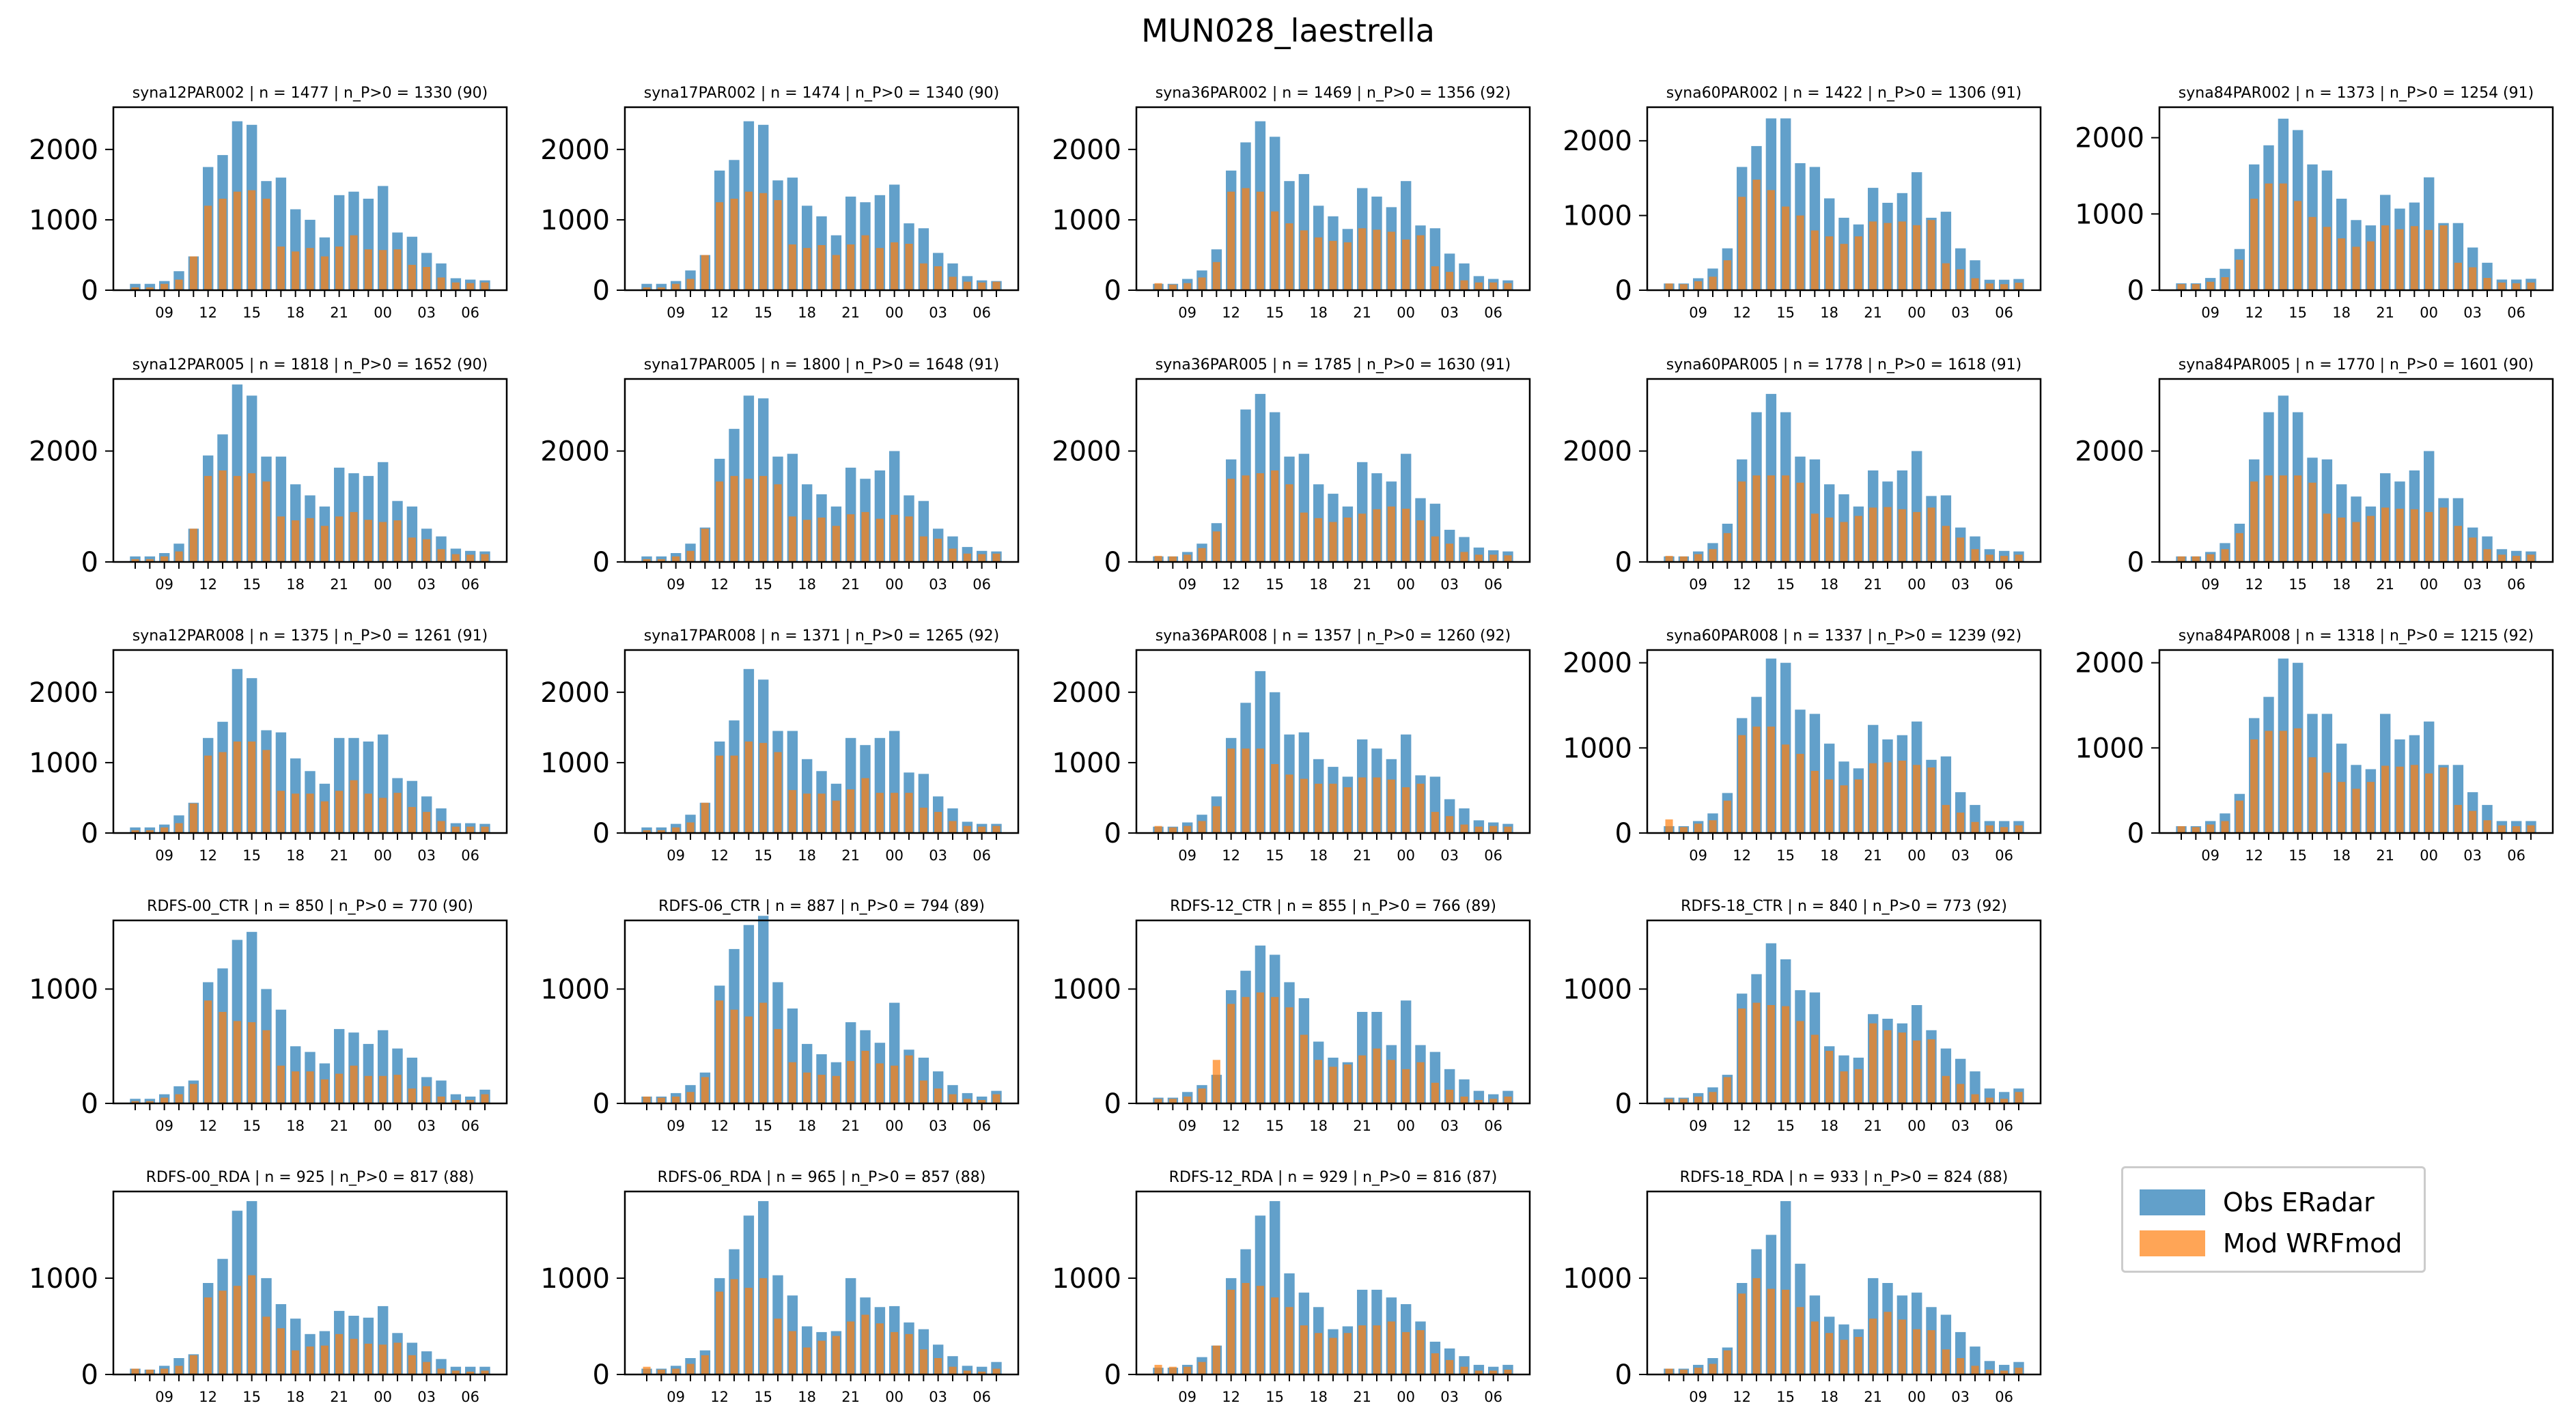  What do you see at coordinates (1597, 748) in the screenshot?
I see `y-tick-label: 1000` at bounding box center [1597, 748].